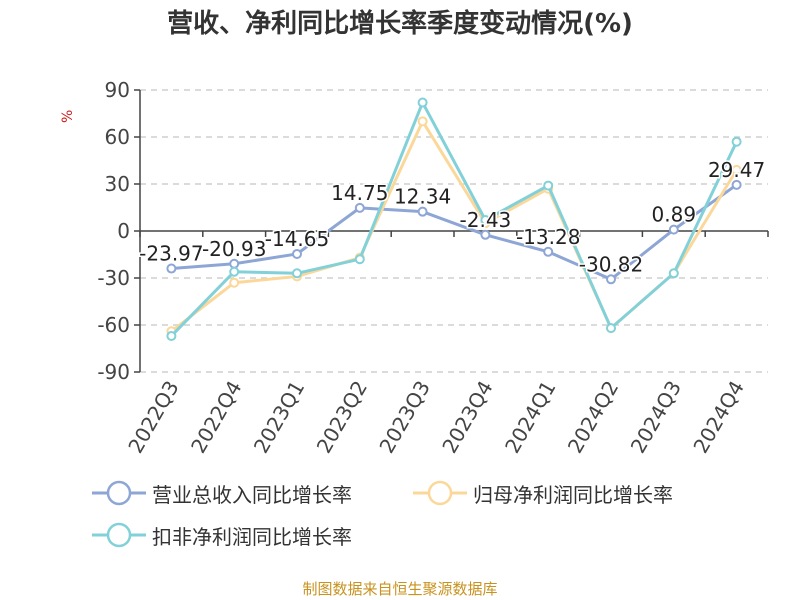  Describe the element at coordinates (656, 417) in the screenshot. I see `x-tick-label: 2024Q3` at that location.